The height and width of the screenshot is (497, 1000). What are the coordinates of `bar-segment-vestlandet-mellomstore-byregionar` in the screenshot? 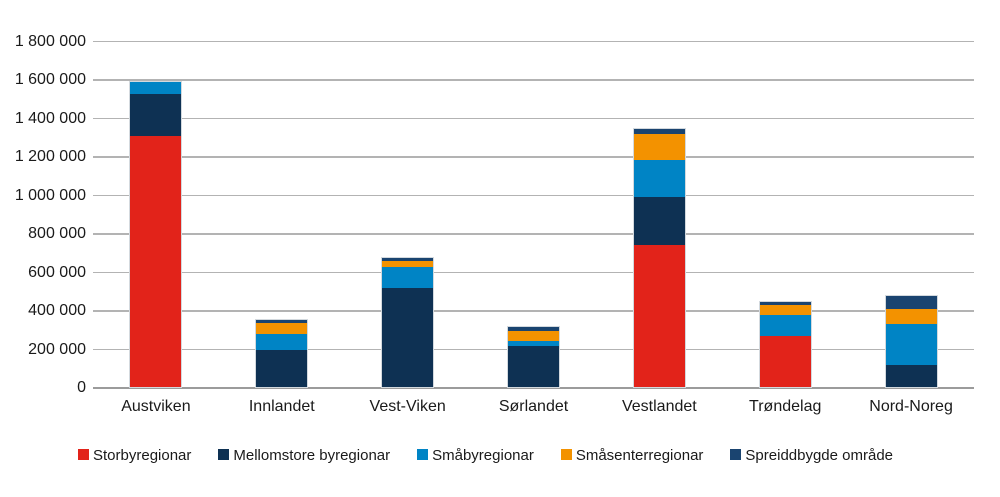 It's located at (659, 220).